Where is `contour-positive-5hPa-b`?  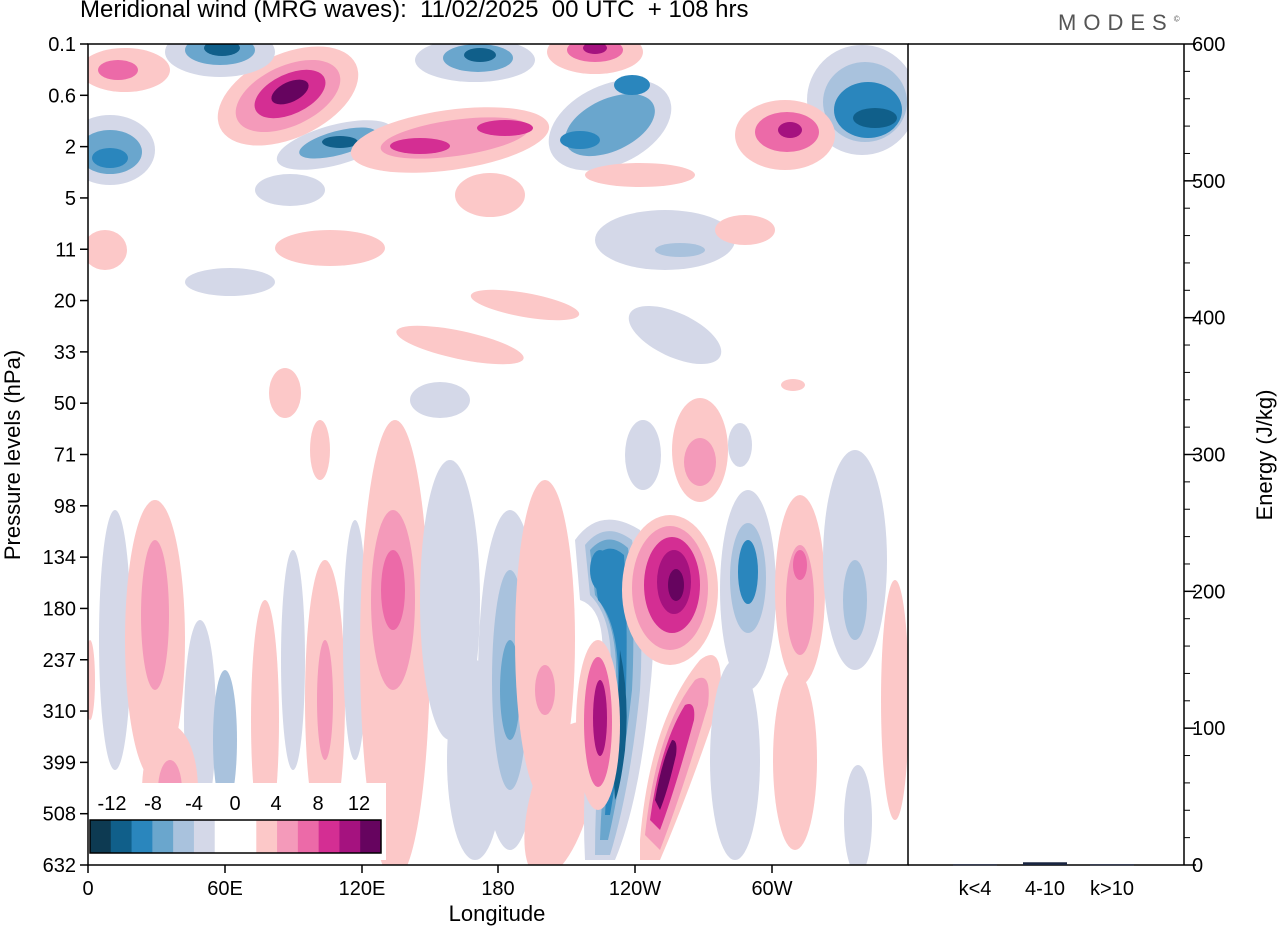
contour-positive-5hPa-b is located at coordinates (640, 175).